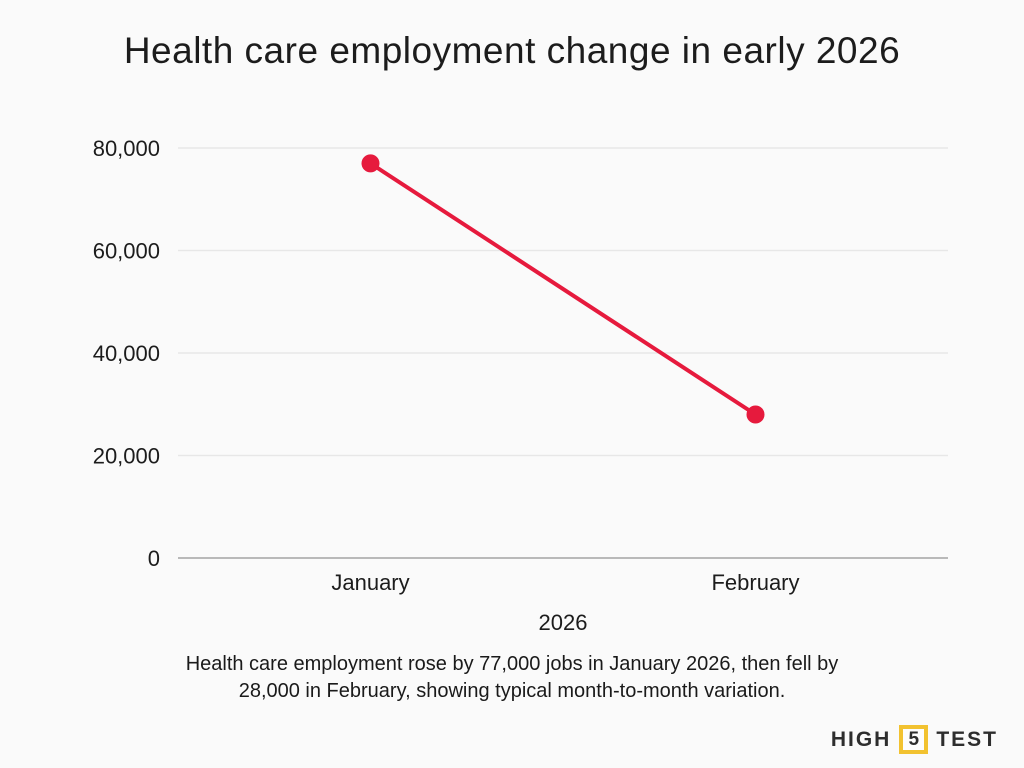 Image resolution: width=1024 pixels, height=768 pixels. Describe the element at coordinates (861, 739) in the screenshot. I see `logo-word-high: HIGH` at that location.